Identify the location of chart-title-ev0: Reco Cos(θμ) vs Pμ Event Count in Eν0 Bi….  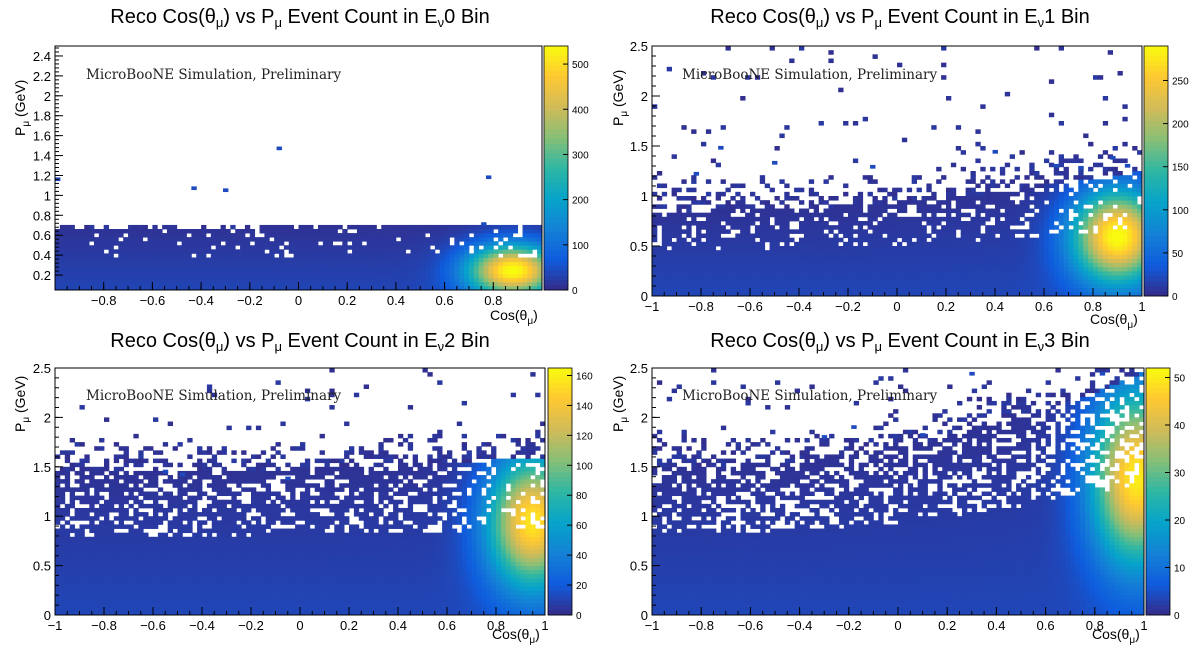
(300, 18).